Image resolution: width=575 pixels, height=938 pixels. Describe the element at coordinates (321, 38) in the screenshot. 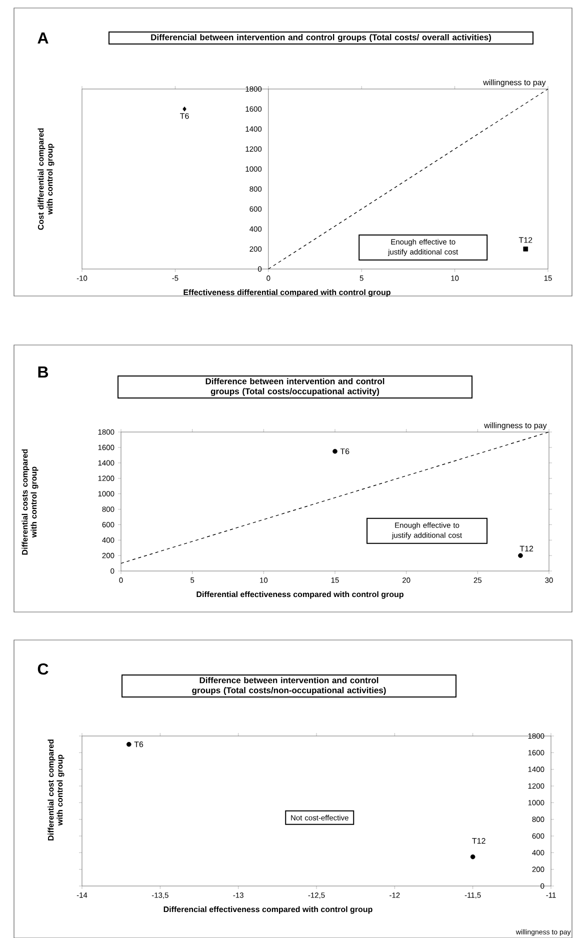

I see `chart-title: Differencial between intervention and control groups (Total costs/ overall activities)` at that location.